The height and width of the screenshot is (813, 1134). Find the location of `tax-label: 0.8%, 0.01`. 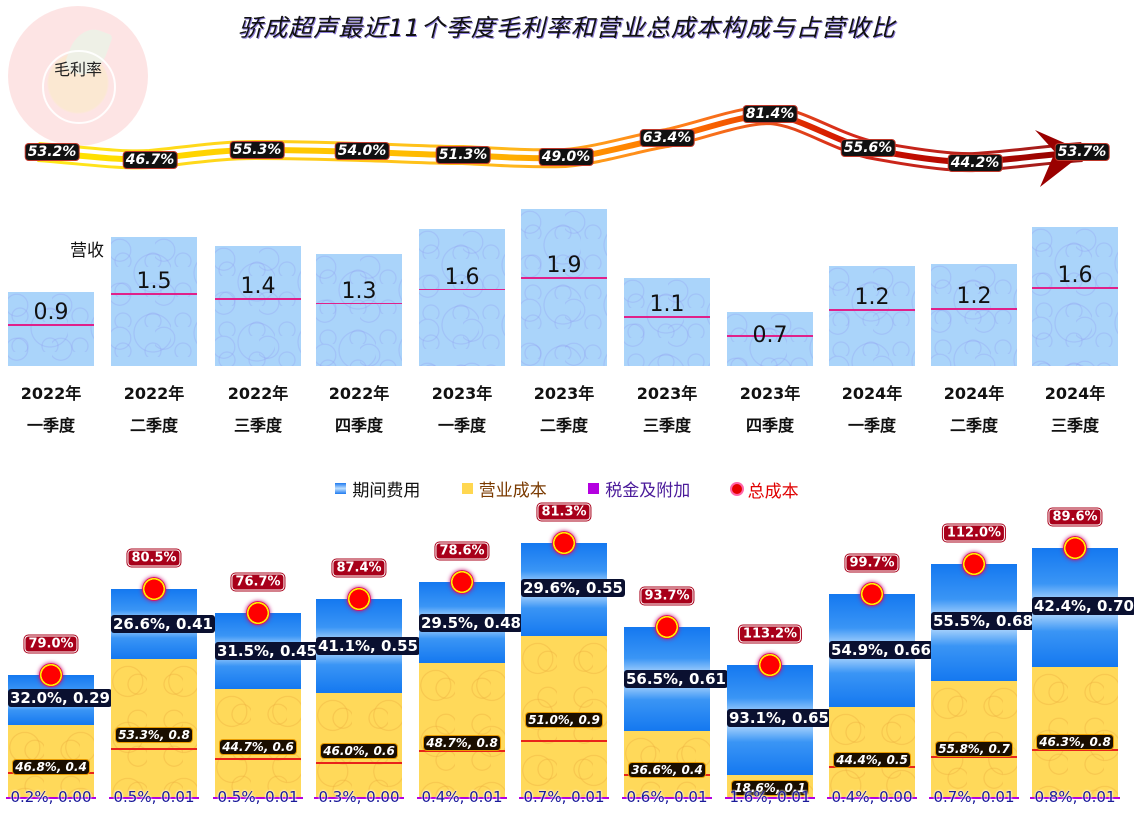

tax-label: 0.8%, 0.01 is located at coordinates (1075, 797).